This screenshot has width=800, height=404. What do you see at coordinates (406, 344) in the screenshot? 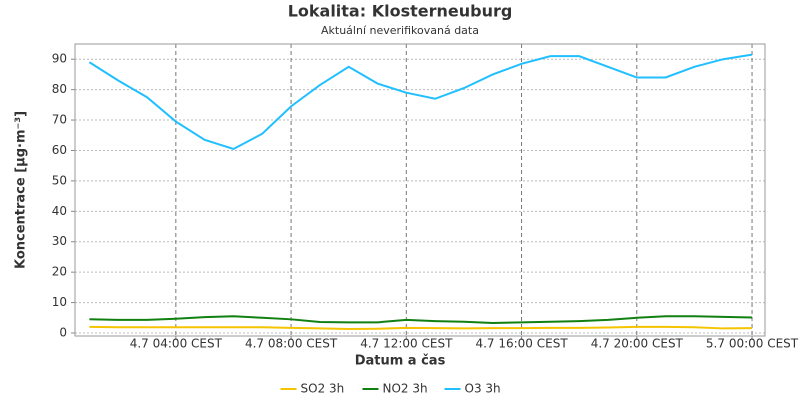
I see `x-tick-label: 4.7 12:00 CEST` at bounding box center [406, 344].